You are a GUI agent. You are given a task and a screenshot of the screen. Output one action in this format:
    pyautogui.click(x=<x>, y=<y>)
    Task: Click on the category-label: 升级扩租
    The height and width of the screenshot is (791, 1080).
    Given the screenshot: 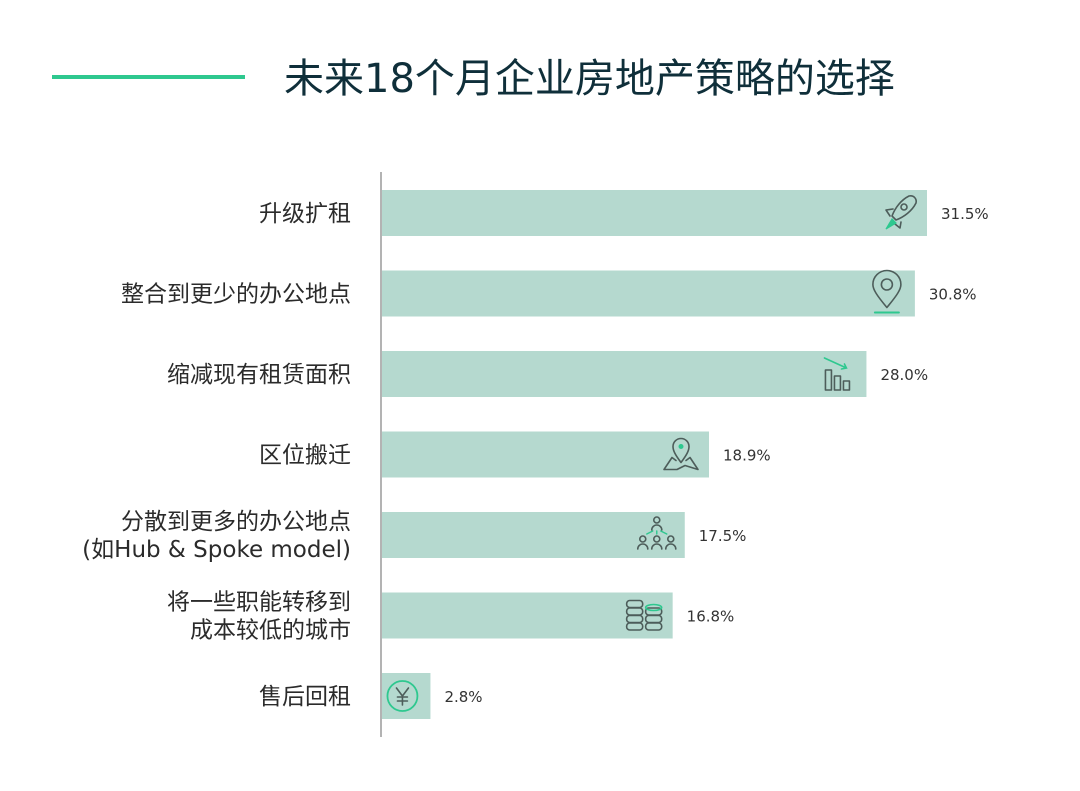 What is the action you would take?
    pyautogui.click(x=305, y=214)
    